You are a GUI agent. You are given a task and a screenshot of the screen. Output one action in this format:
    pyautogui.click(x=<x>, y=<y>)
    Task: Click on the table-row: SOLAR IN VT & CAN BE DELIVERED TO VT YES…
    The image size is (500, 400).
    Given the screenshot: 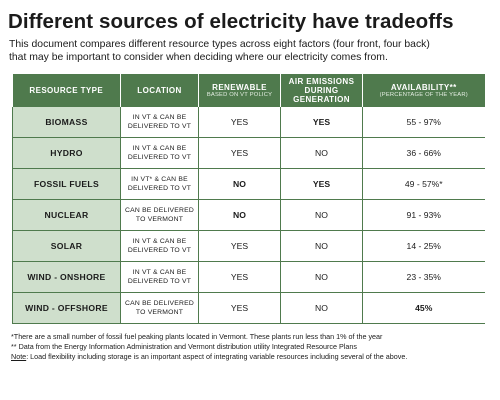 What is the action you would take?
    pyautogui.click(x=248, y=246)
    